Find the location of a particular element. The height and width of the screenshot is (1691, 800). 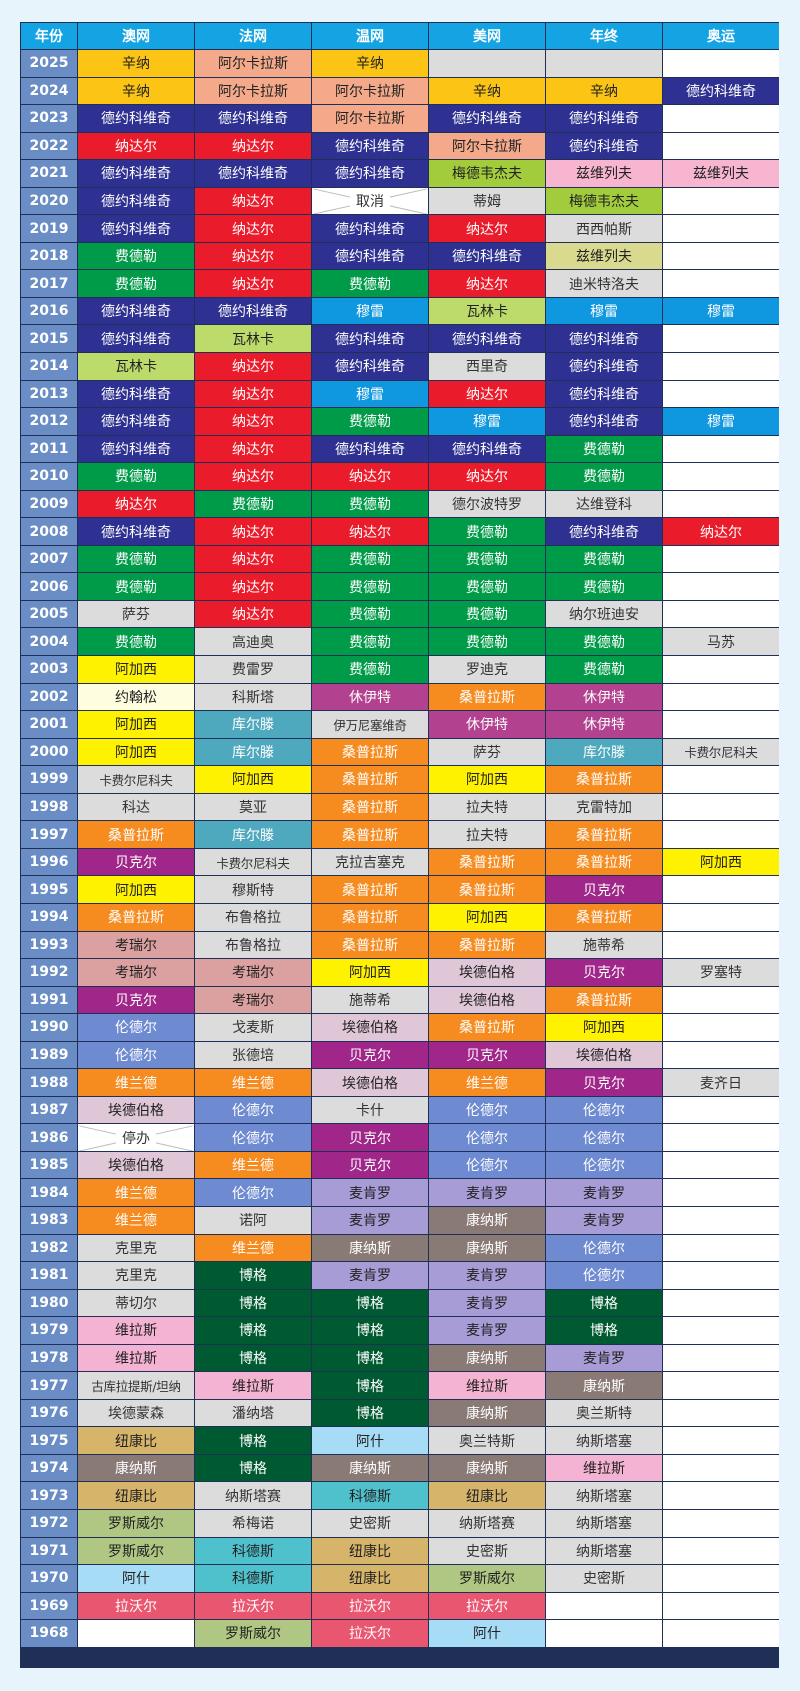

year-cell: 2001 is located at coordinates (49, 724).